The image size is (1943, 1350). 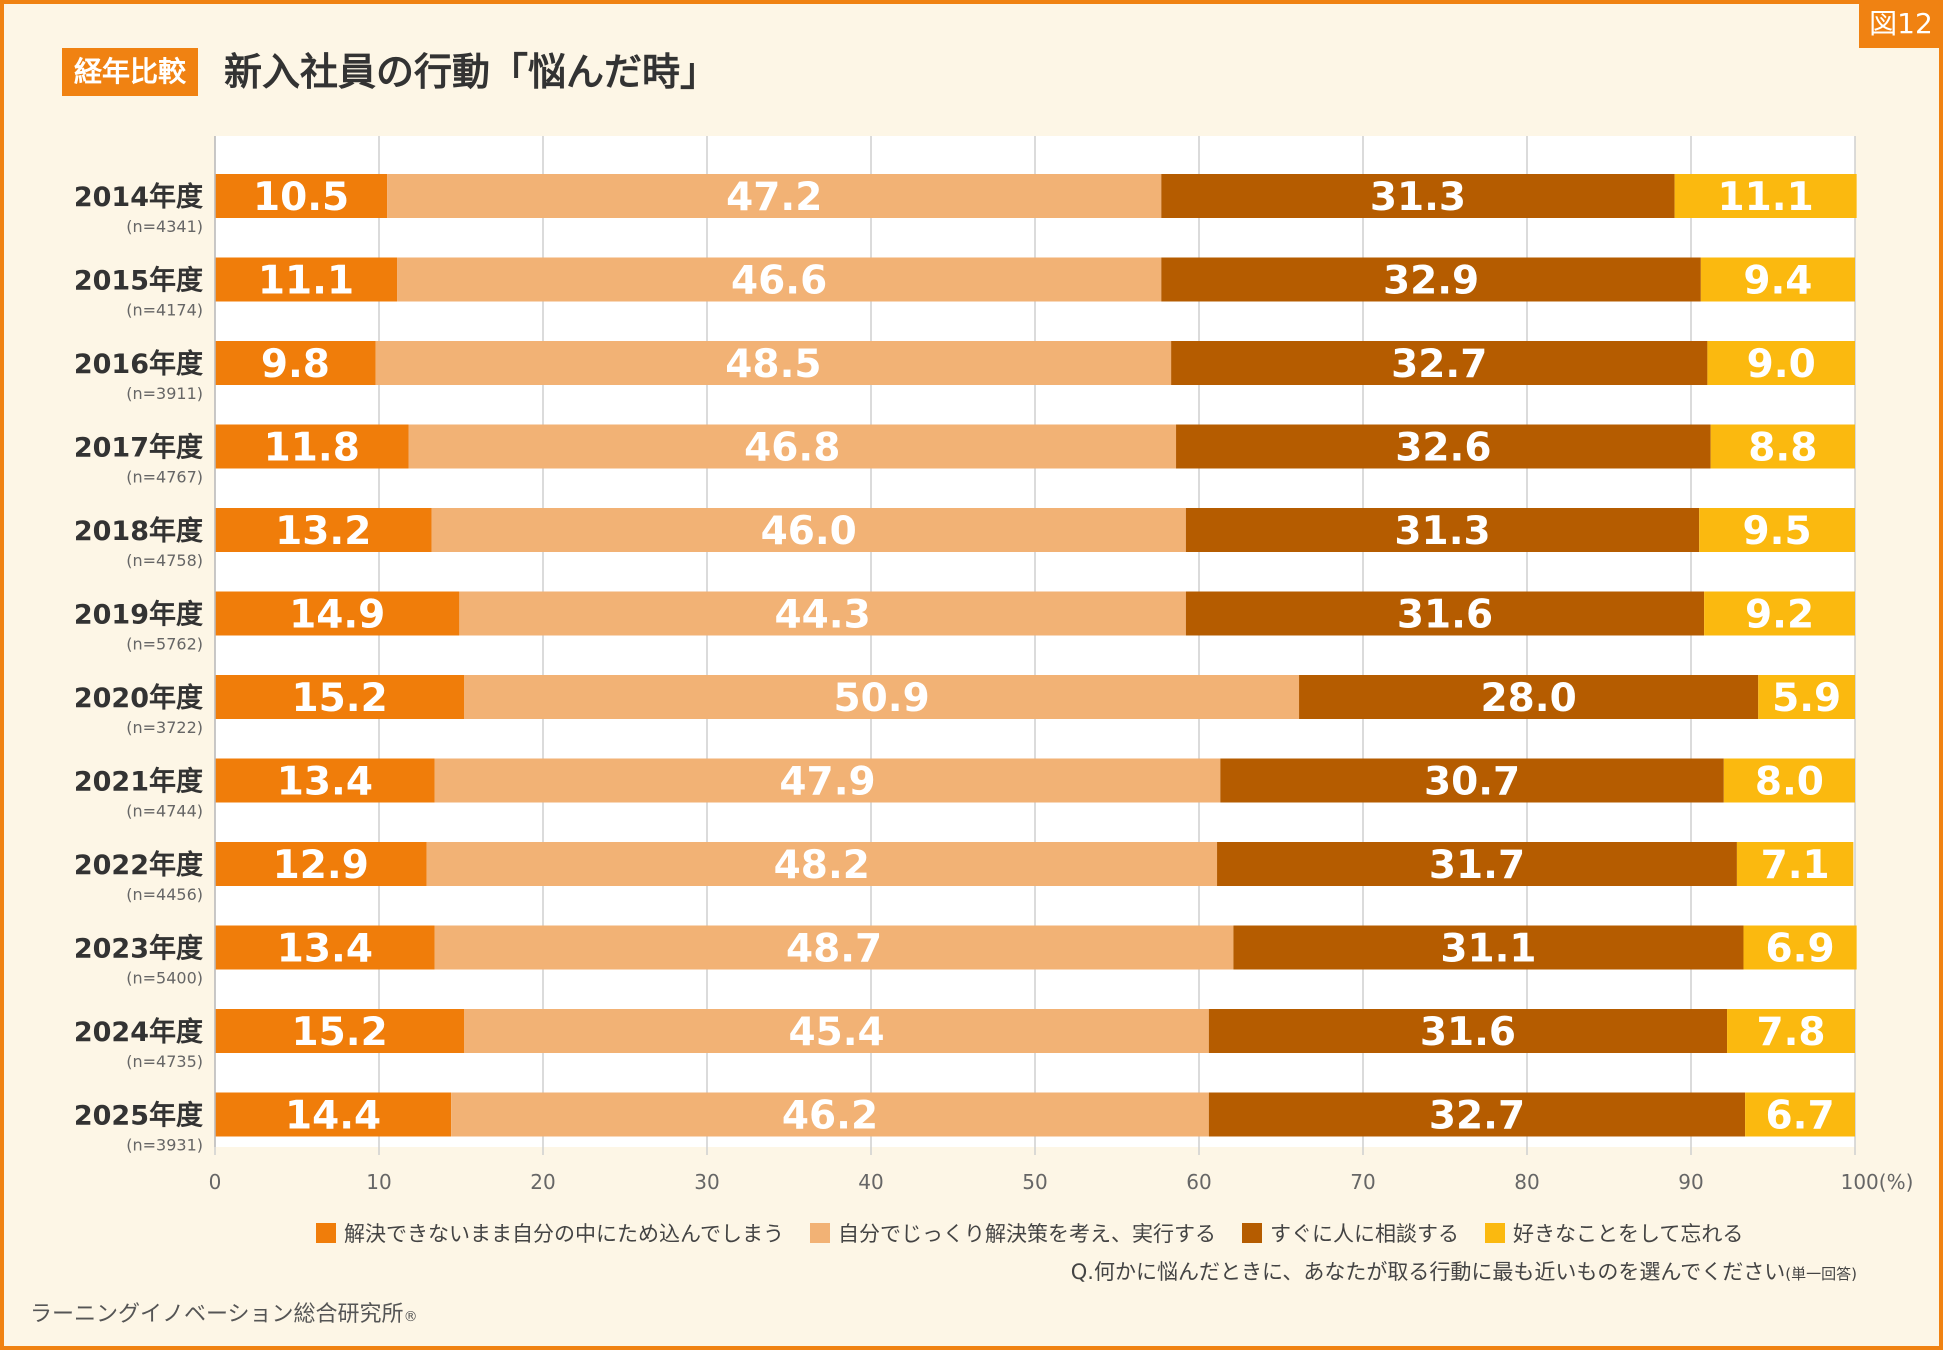 What do you see at coordinates (138, 1116) in the screenshot?
I see `category-label: 2025年度` at bounding box center [138, 1116].